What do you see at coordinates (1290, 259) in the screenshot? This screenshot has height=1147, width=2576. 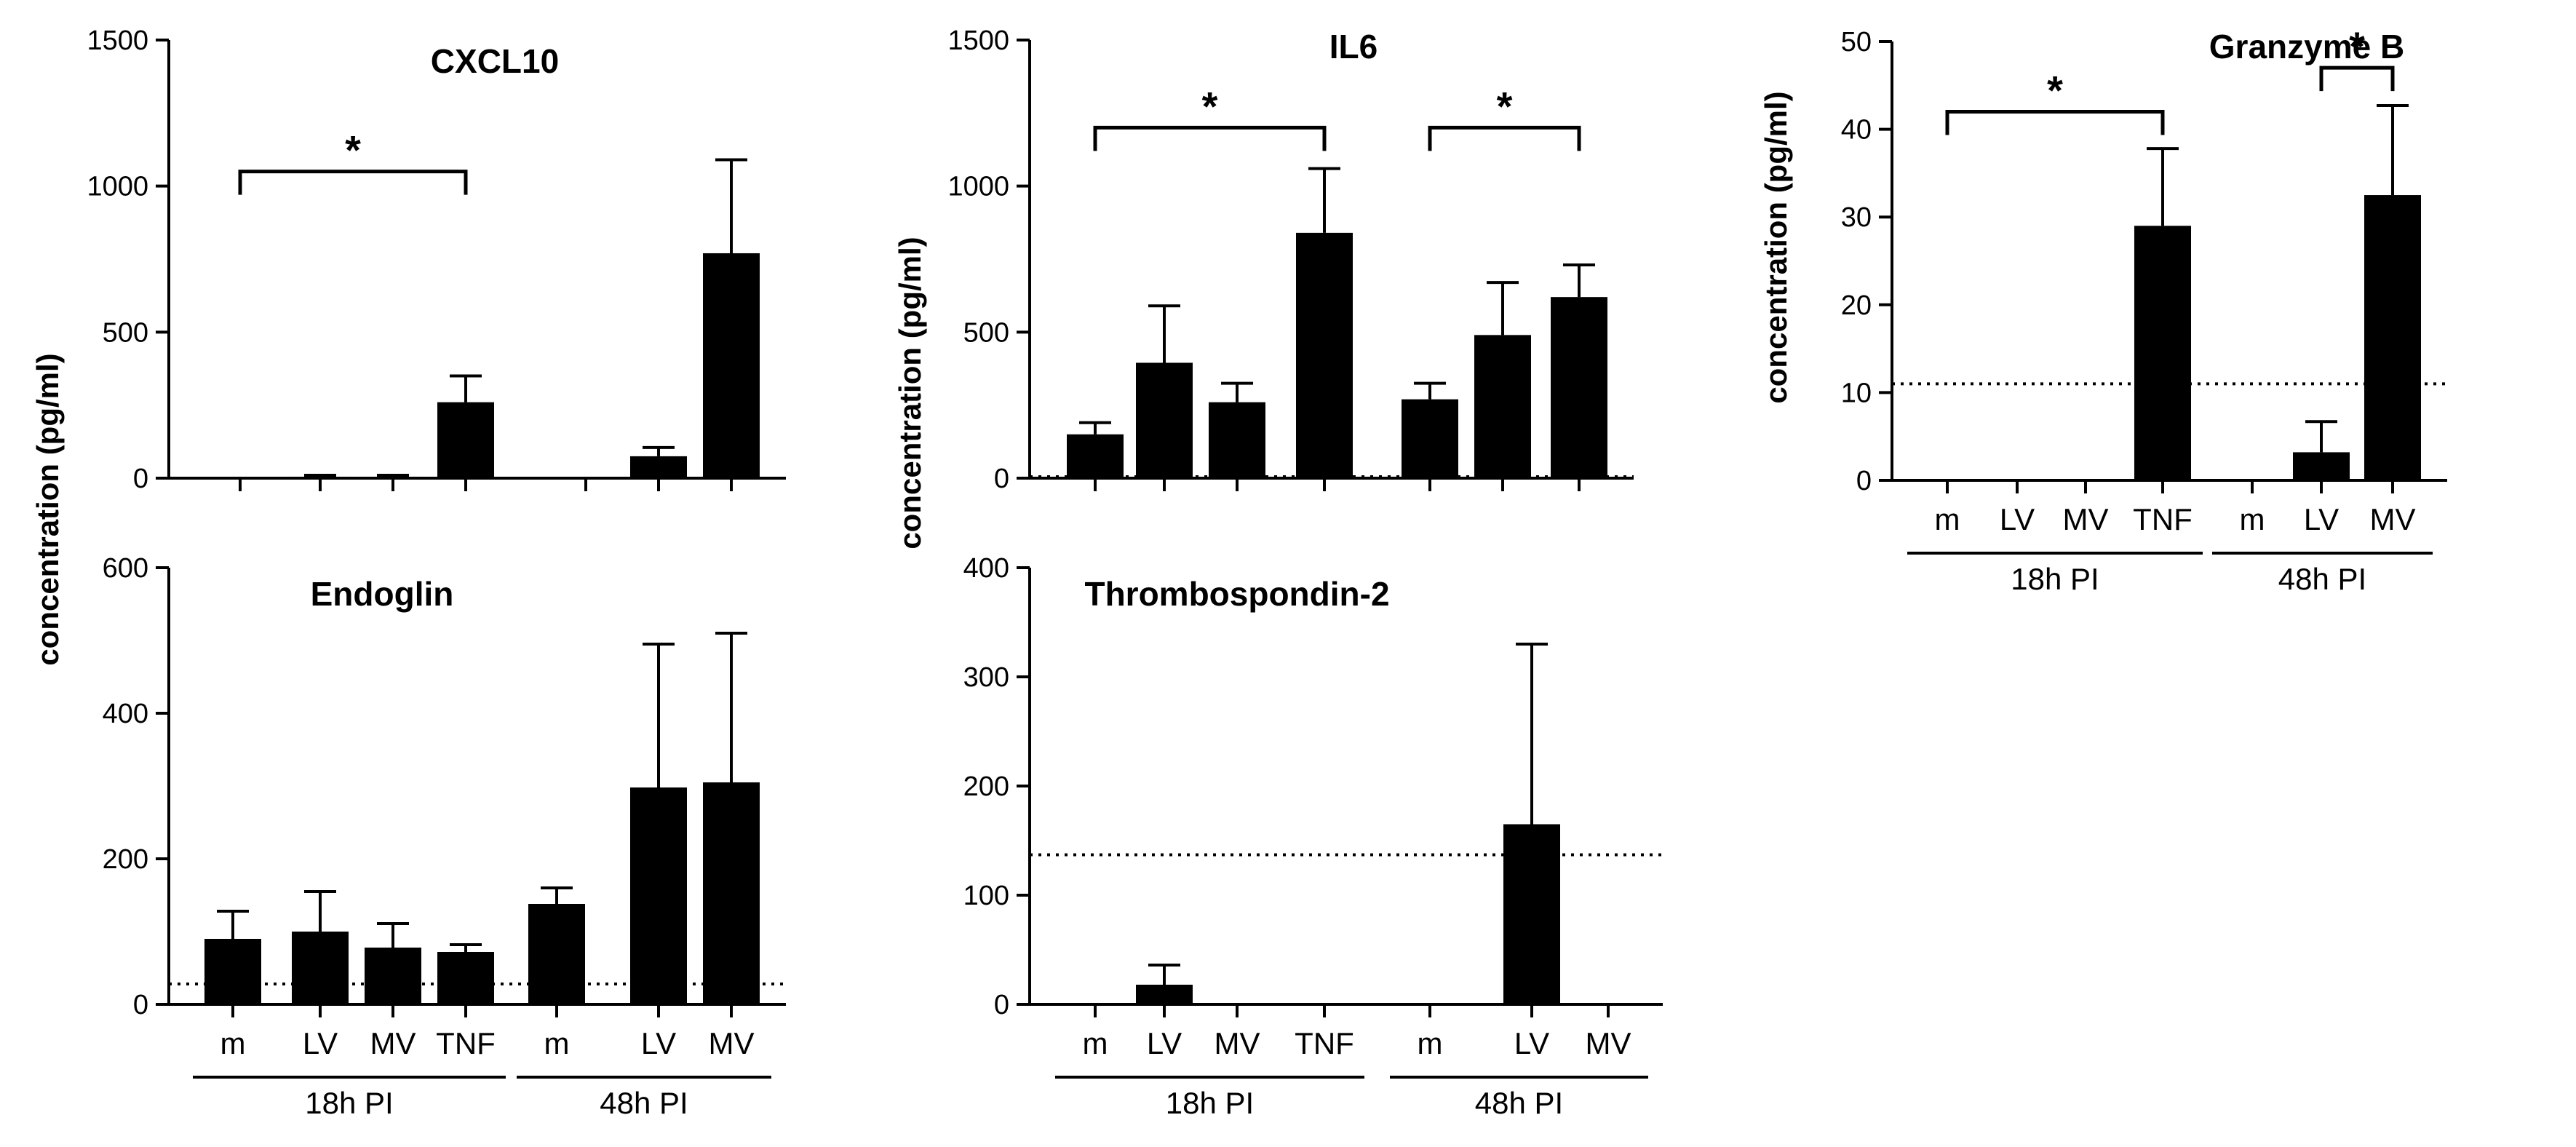 I see `panel-il6: 0 500 1000 1500 IL6 * *` at bounding box center [1290, 259].